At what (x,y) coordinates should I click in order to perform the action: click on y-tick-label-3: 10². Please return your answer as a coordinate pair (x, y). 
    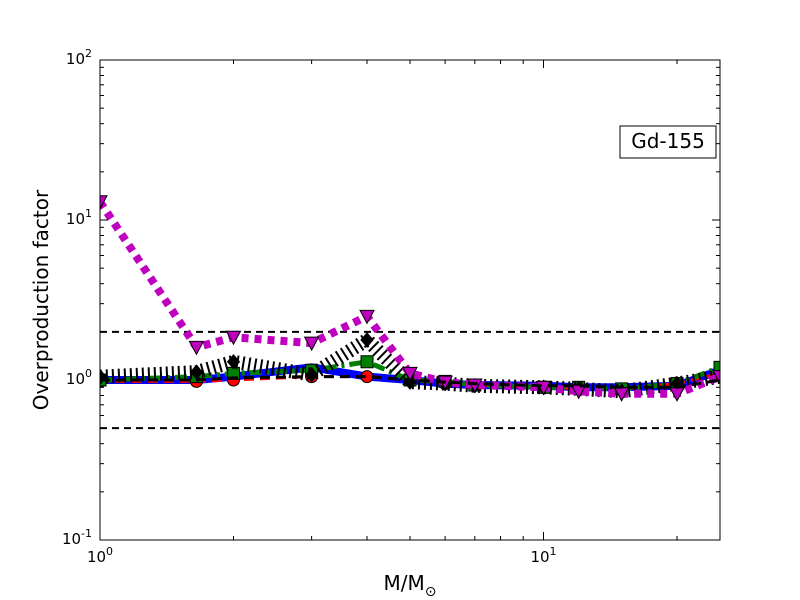
    Looking at the image, I should click on (79, 57).